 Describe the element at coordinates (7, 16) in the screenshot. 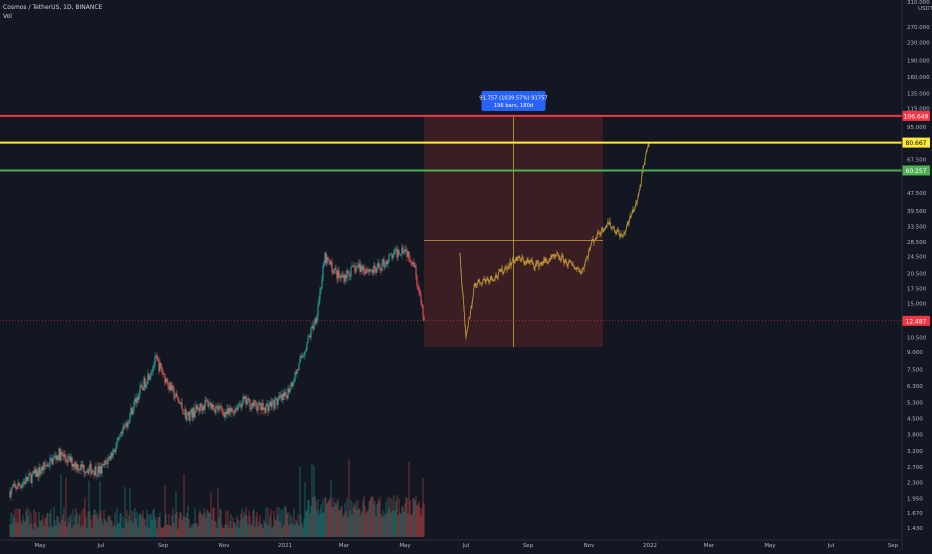

I see `volume-label: Vol` at that location.